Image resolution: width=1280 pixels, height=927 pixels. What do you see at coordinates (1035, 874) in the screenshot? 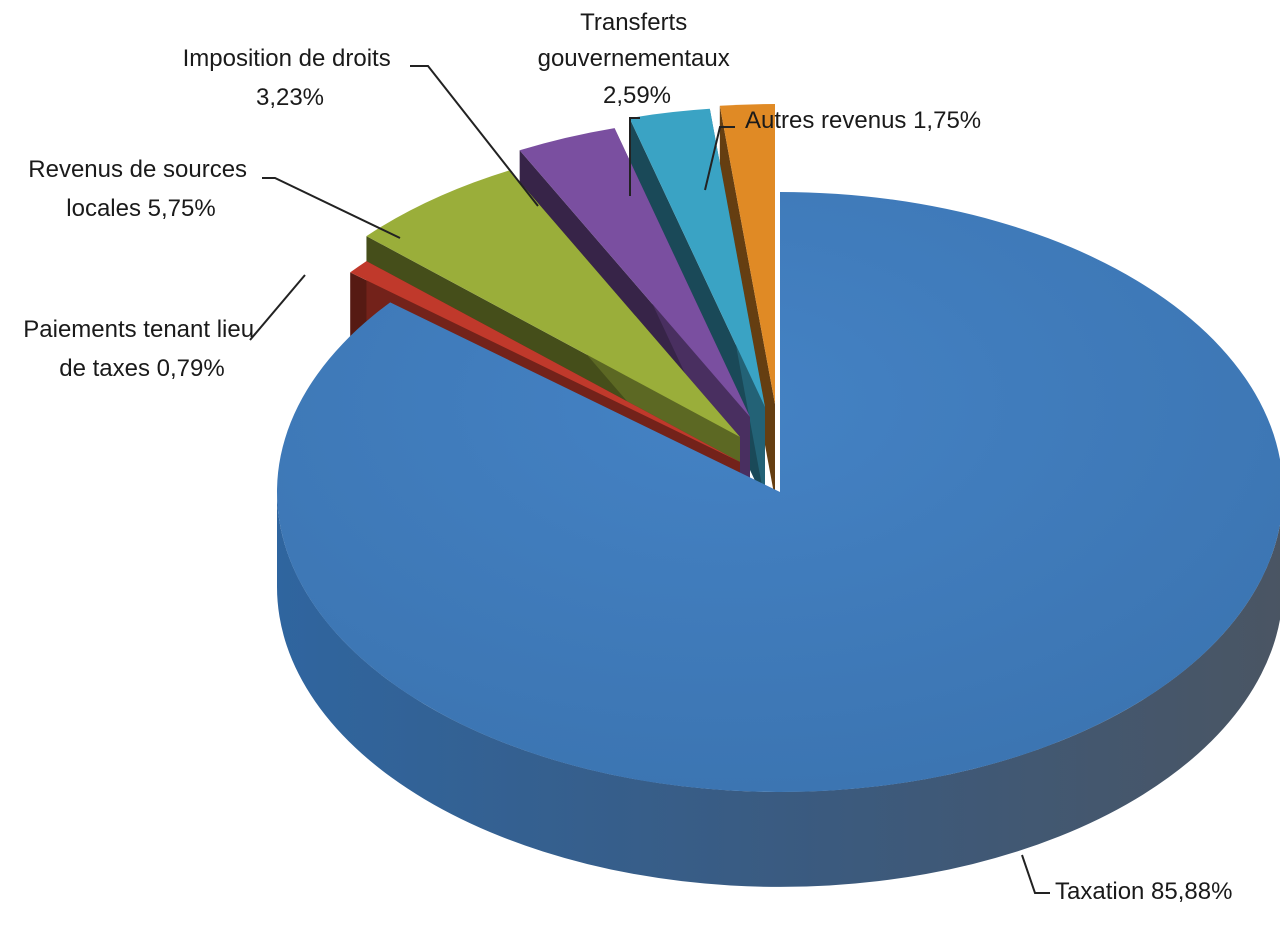
I see `leader-line-taxation` at bounding box center [1035, 874].